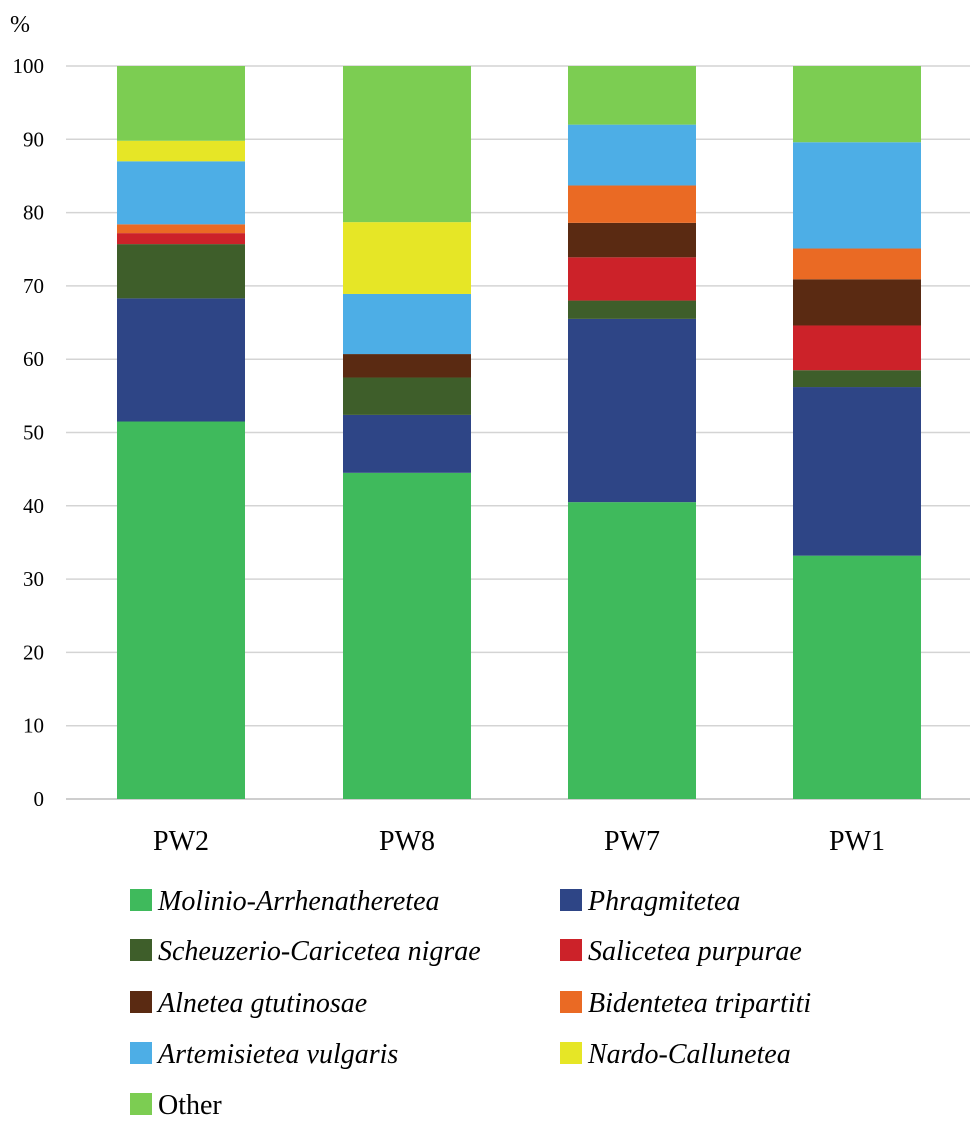 This screenshot has height=1142, width=974. I want to click on y-tick-label: 100, so click(29, 66).